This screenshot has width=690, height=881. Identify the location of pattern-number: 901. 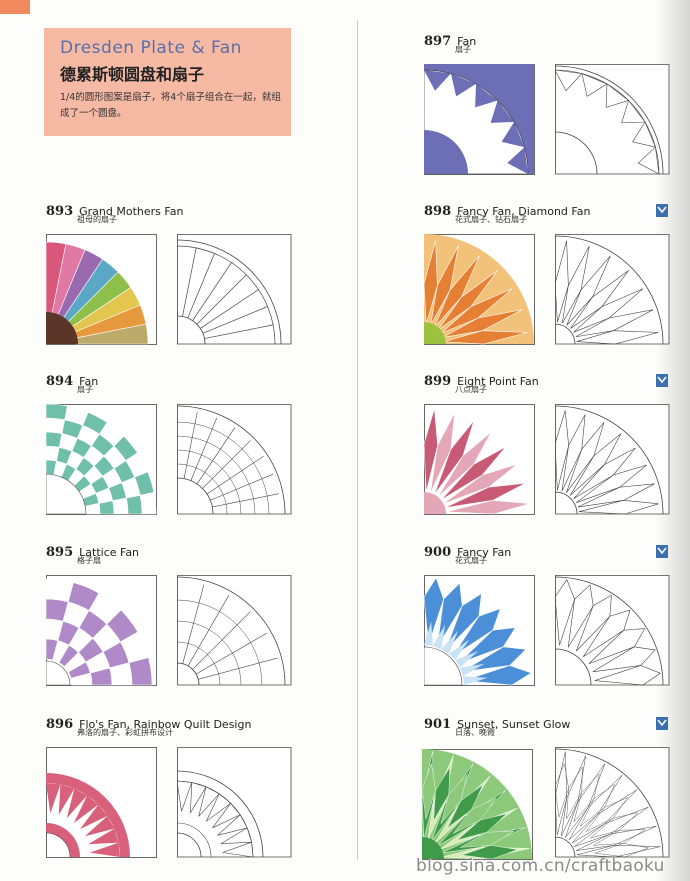
(438, 724).